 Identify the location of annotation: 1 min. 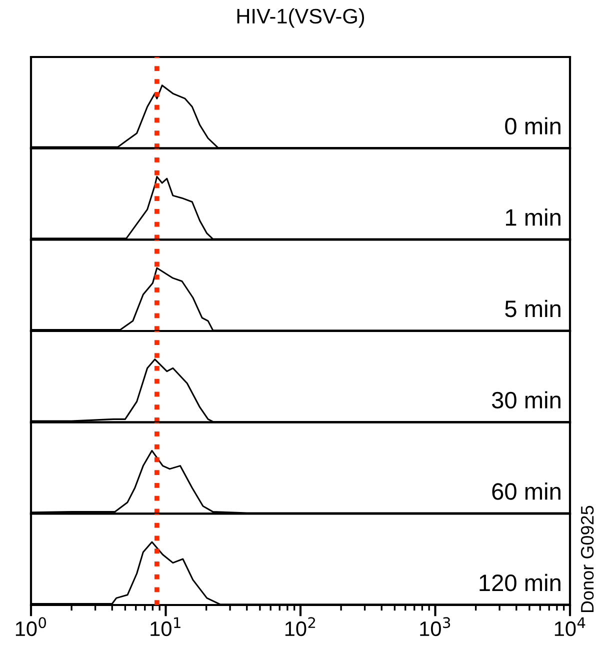
(533, 217).